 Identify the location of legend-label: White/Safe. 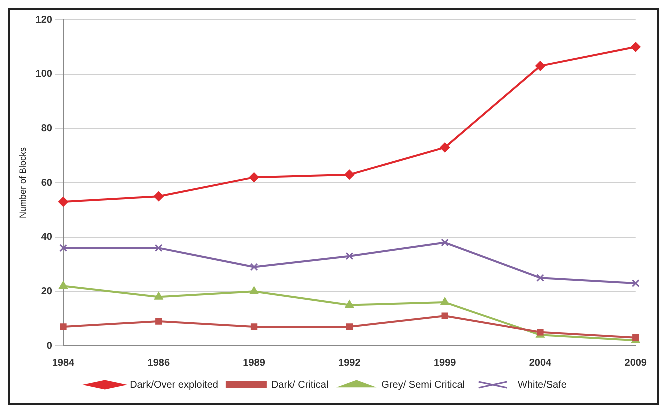
(543, 385).